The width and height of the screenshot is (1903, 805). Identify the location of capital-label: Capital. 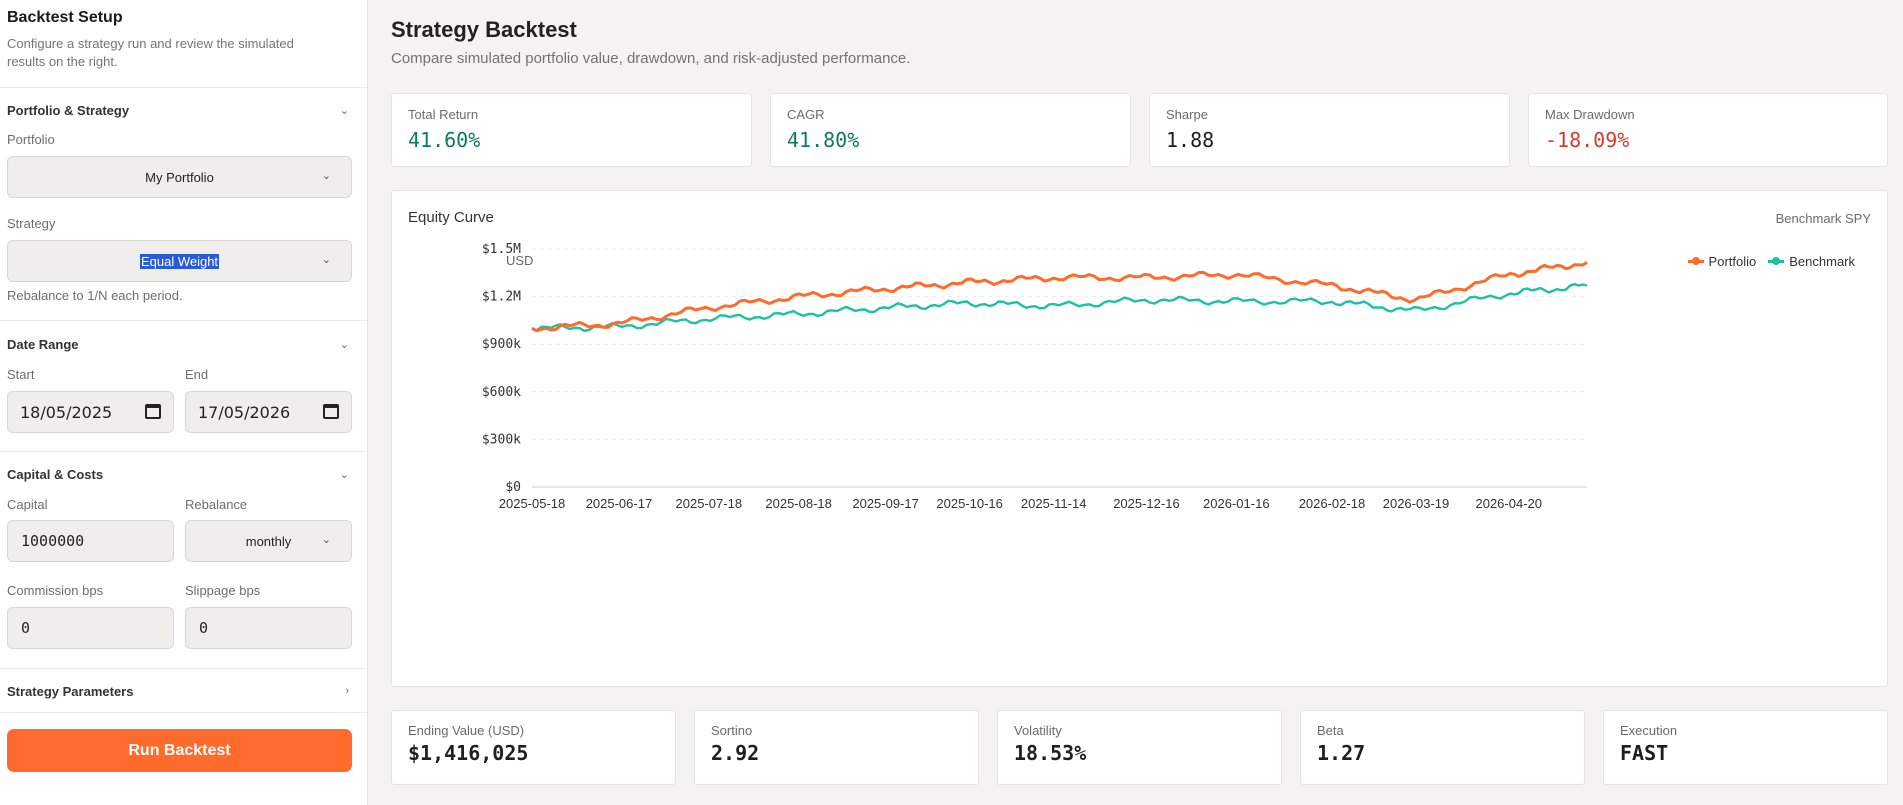
(27, 504).